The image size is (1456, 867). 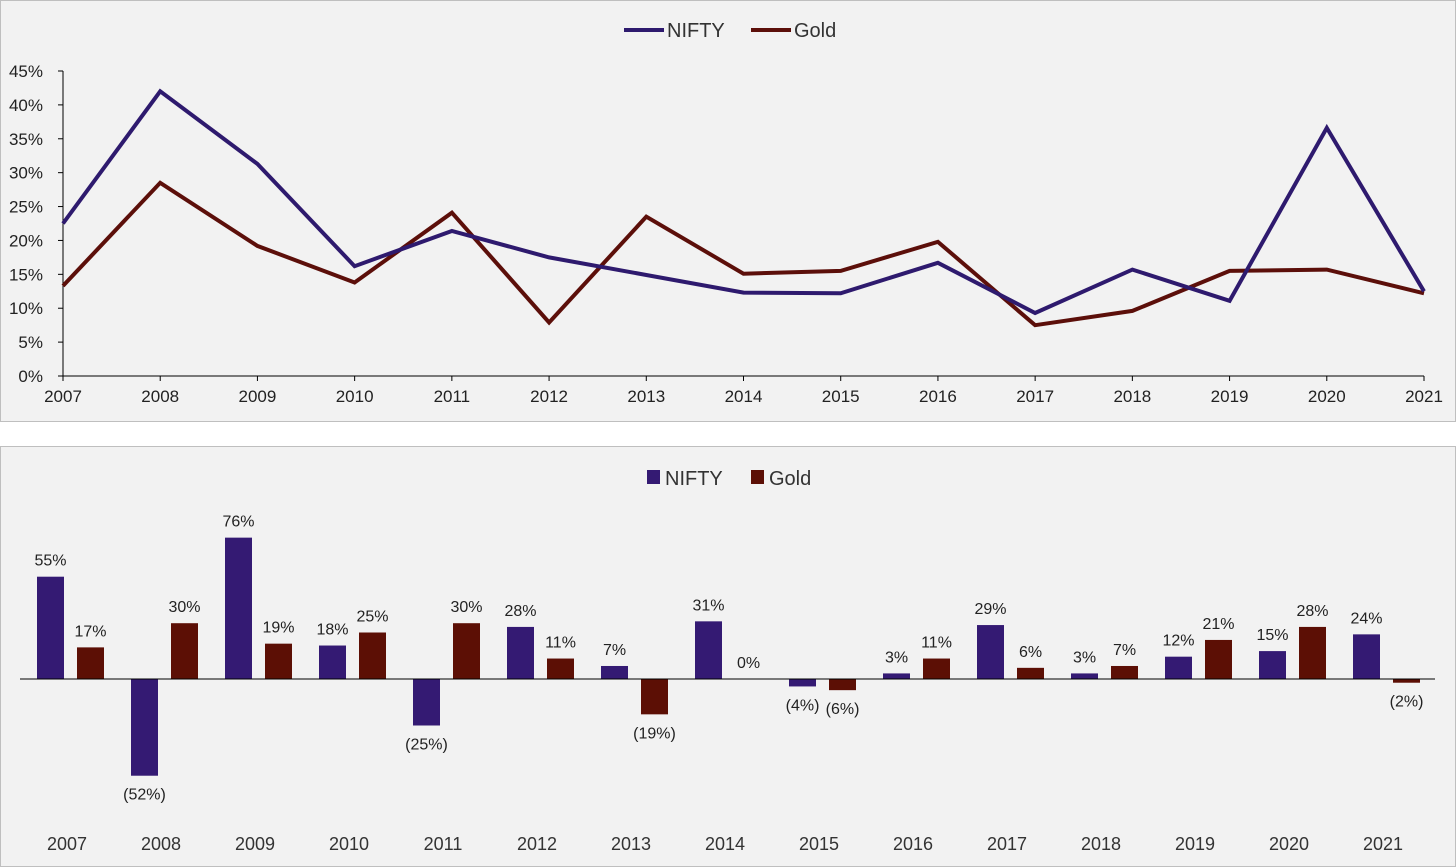 What do you see at coordinates (255, 844) in the screenshot?
I see `x-category-label: 2009` at bounding box center [255, 844].